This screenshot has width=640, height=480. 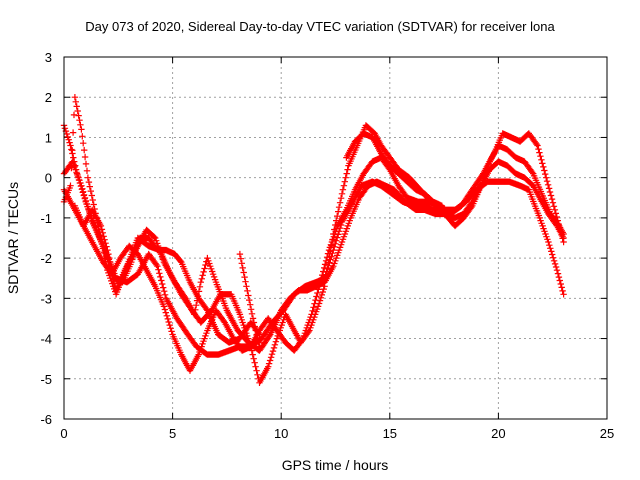 What do you see at coordinates (390, 433) in the screenshot?
I see `x-tick-label: 15` at bounding box center [390, 433].